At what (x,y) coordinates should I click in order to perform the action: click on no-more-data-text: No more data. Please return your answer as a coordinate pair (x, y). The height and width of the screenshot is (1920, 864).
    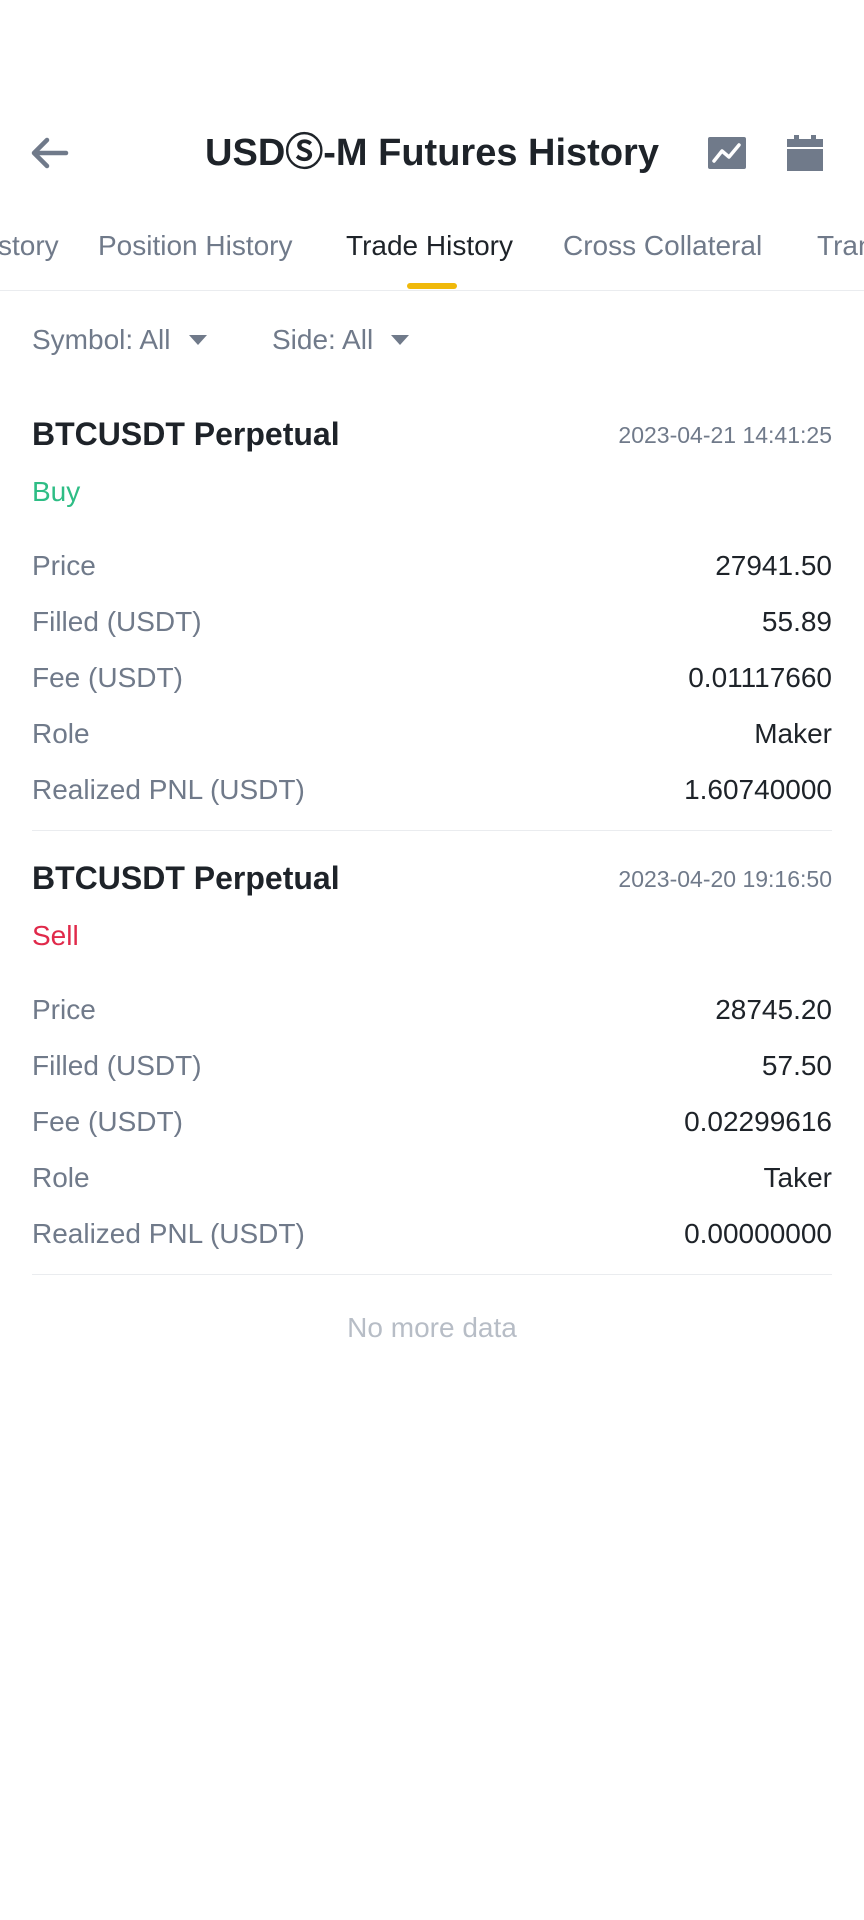
    Looking at the image, I should click on (432, 1327).